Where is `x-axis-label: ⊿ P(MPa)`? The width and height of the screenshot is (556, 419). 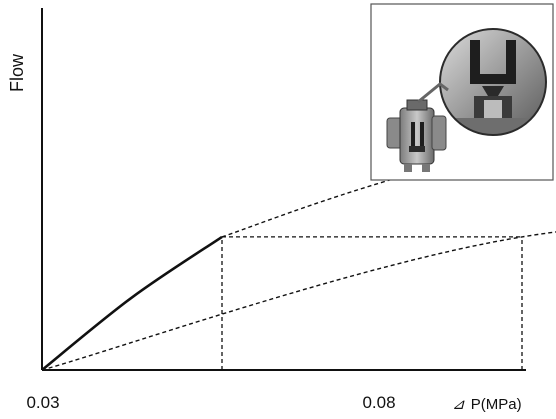 x-axis-label: ⊿ P(MPa) is located at coordinates (487, 404).